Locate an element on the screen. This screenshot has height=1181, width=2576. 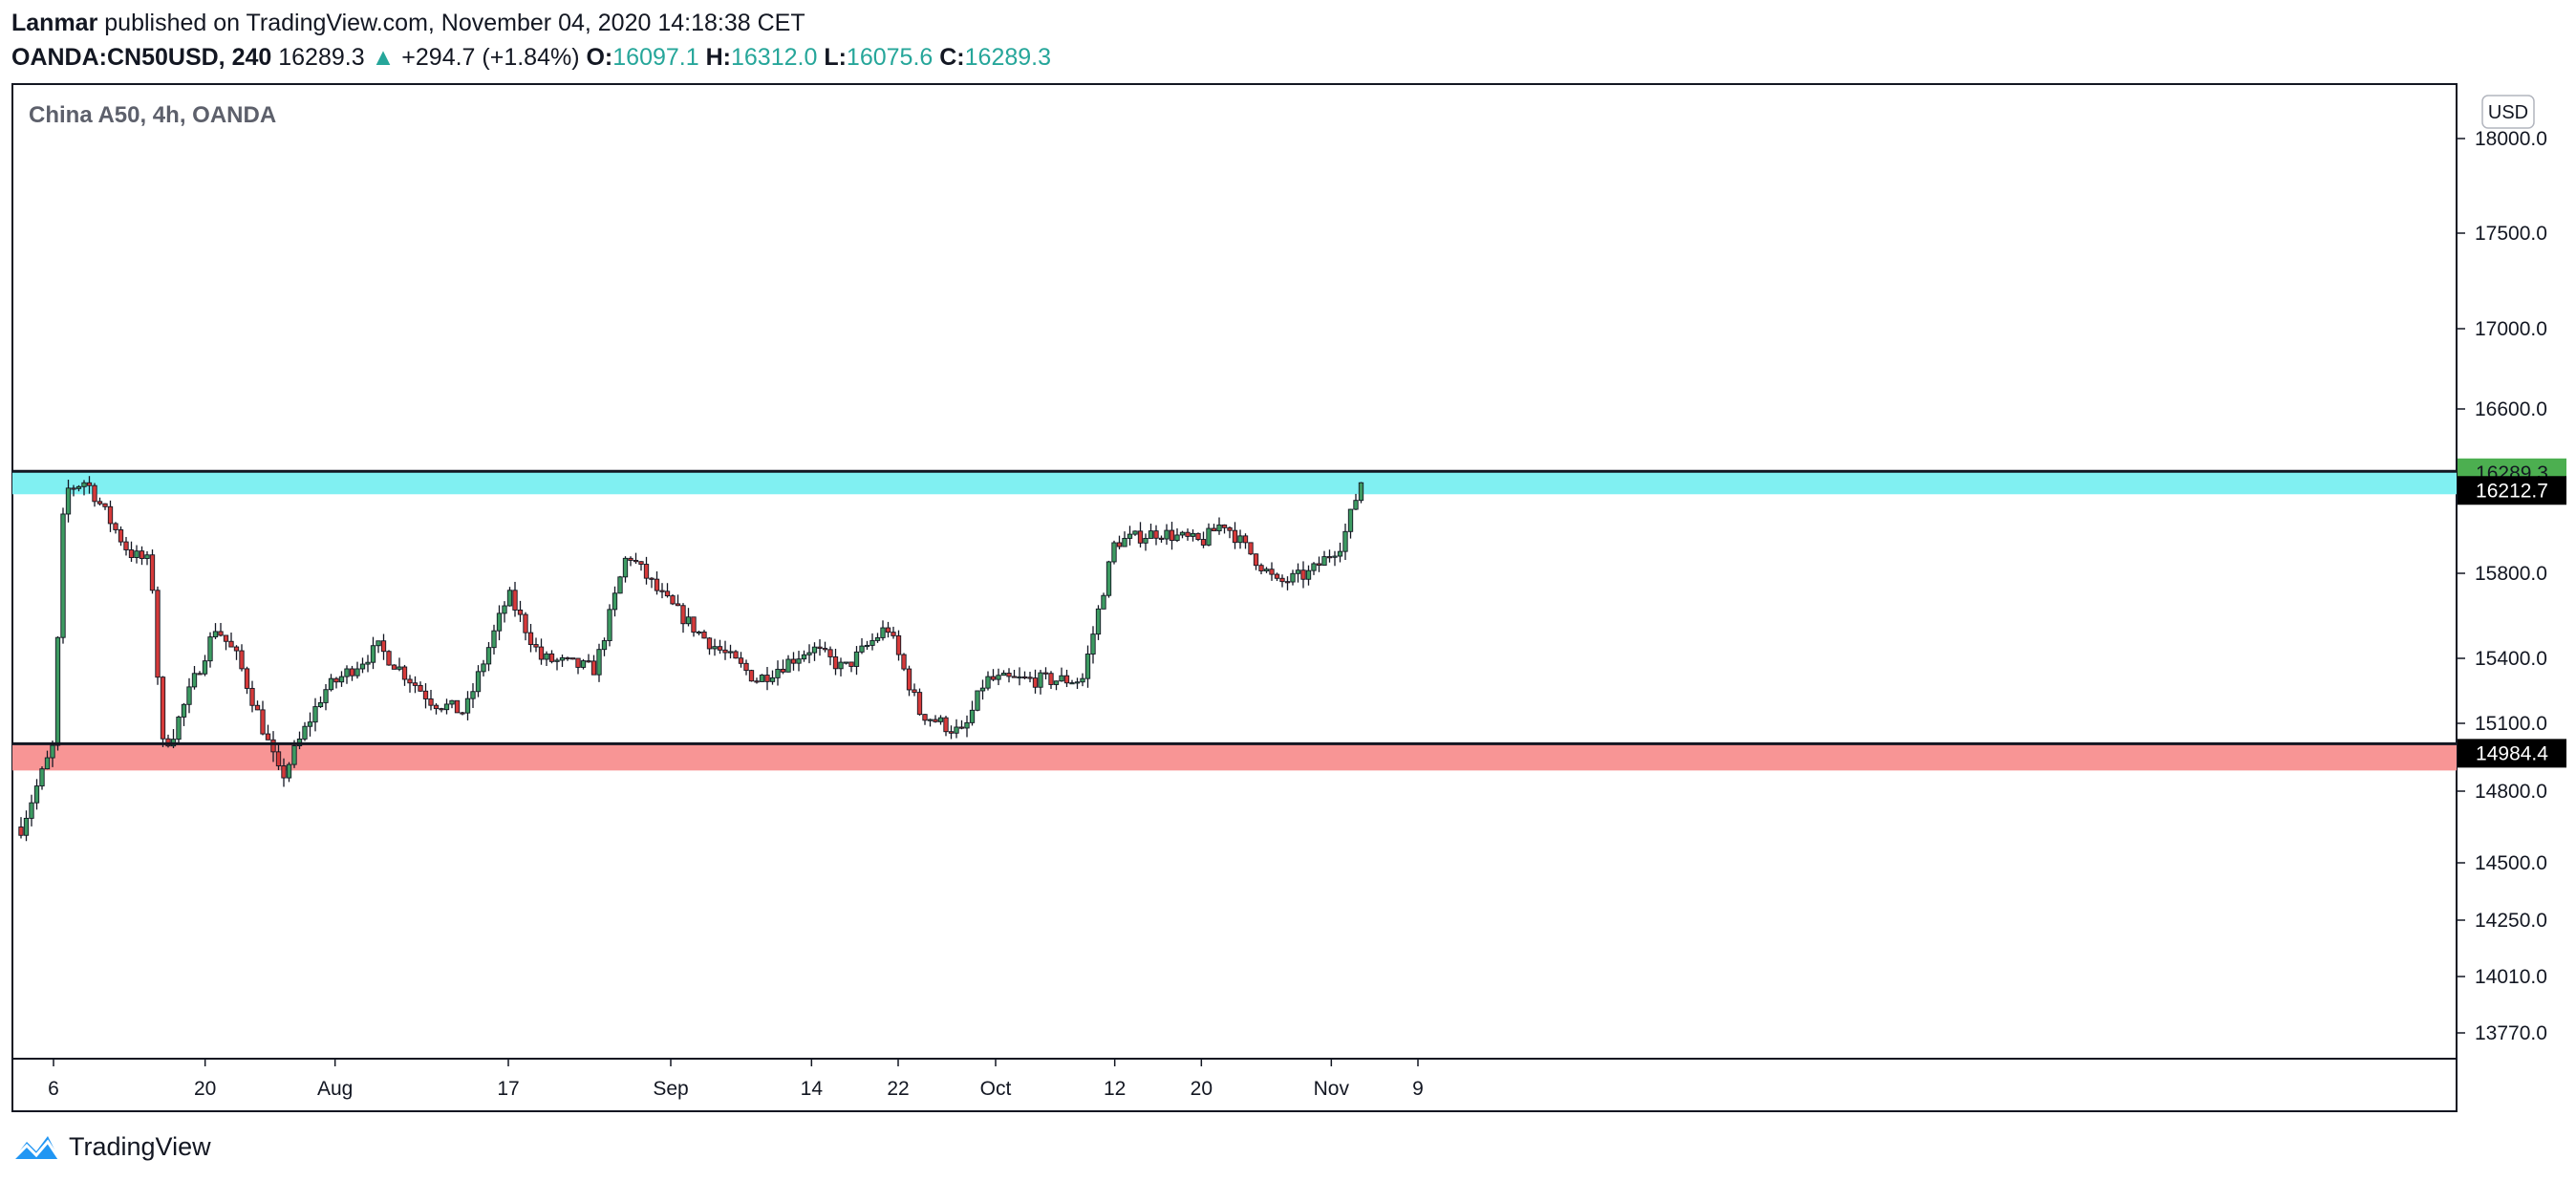
footer: TradingView is located at coordinates (111, 1146).